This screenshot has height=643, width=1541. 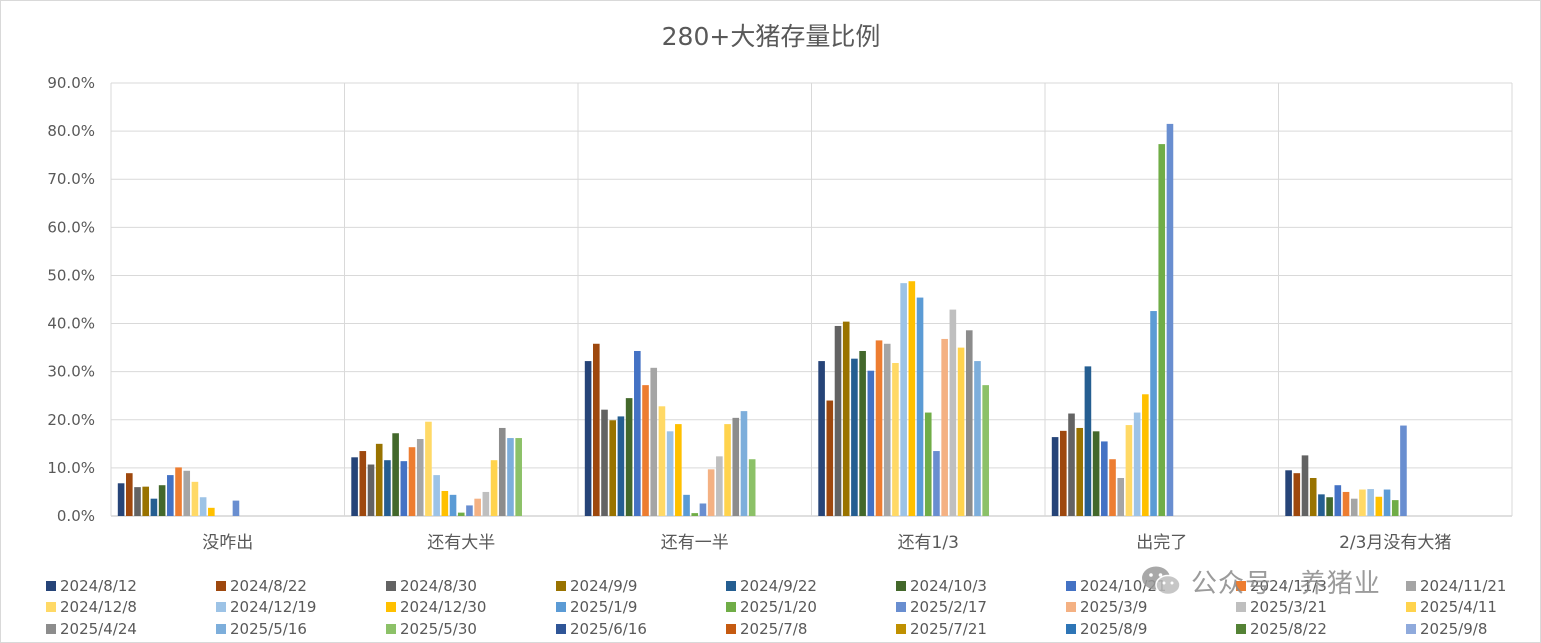 I want to click on y-tick-label: 20.0%, so click(x=71, y=420).